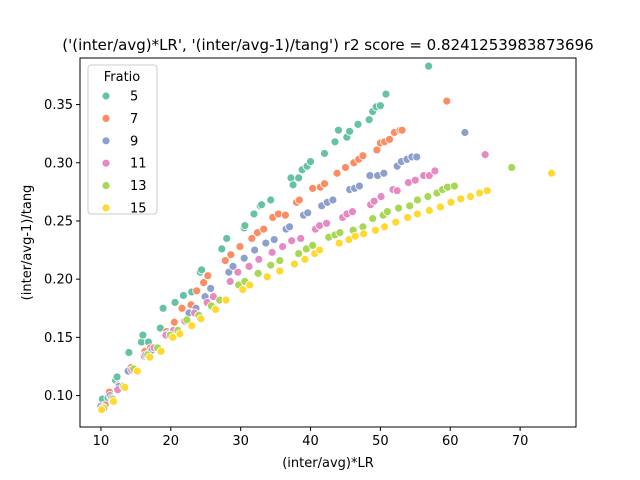 The width and height of the screenshot is (640, 480). I want to click on y-axis-label: (inter/avg-1)/tang, so click(27, 243).